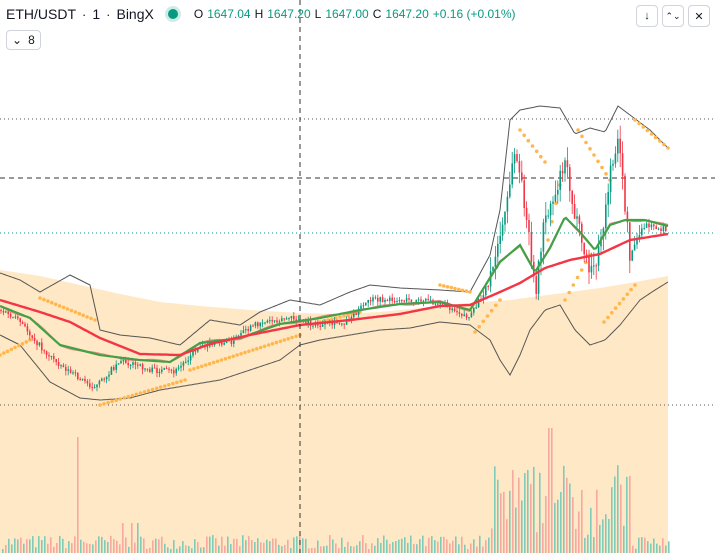 This screenshot has height=553, width=715. What do you see at coordinates (96, 14) in the screenshot?
I see `interval-label: 1` at bounding box center [96, 14].